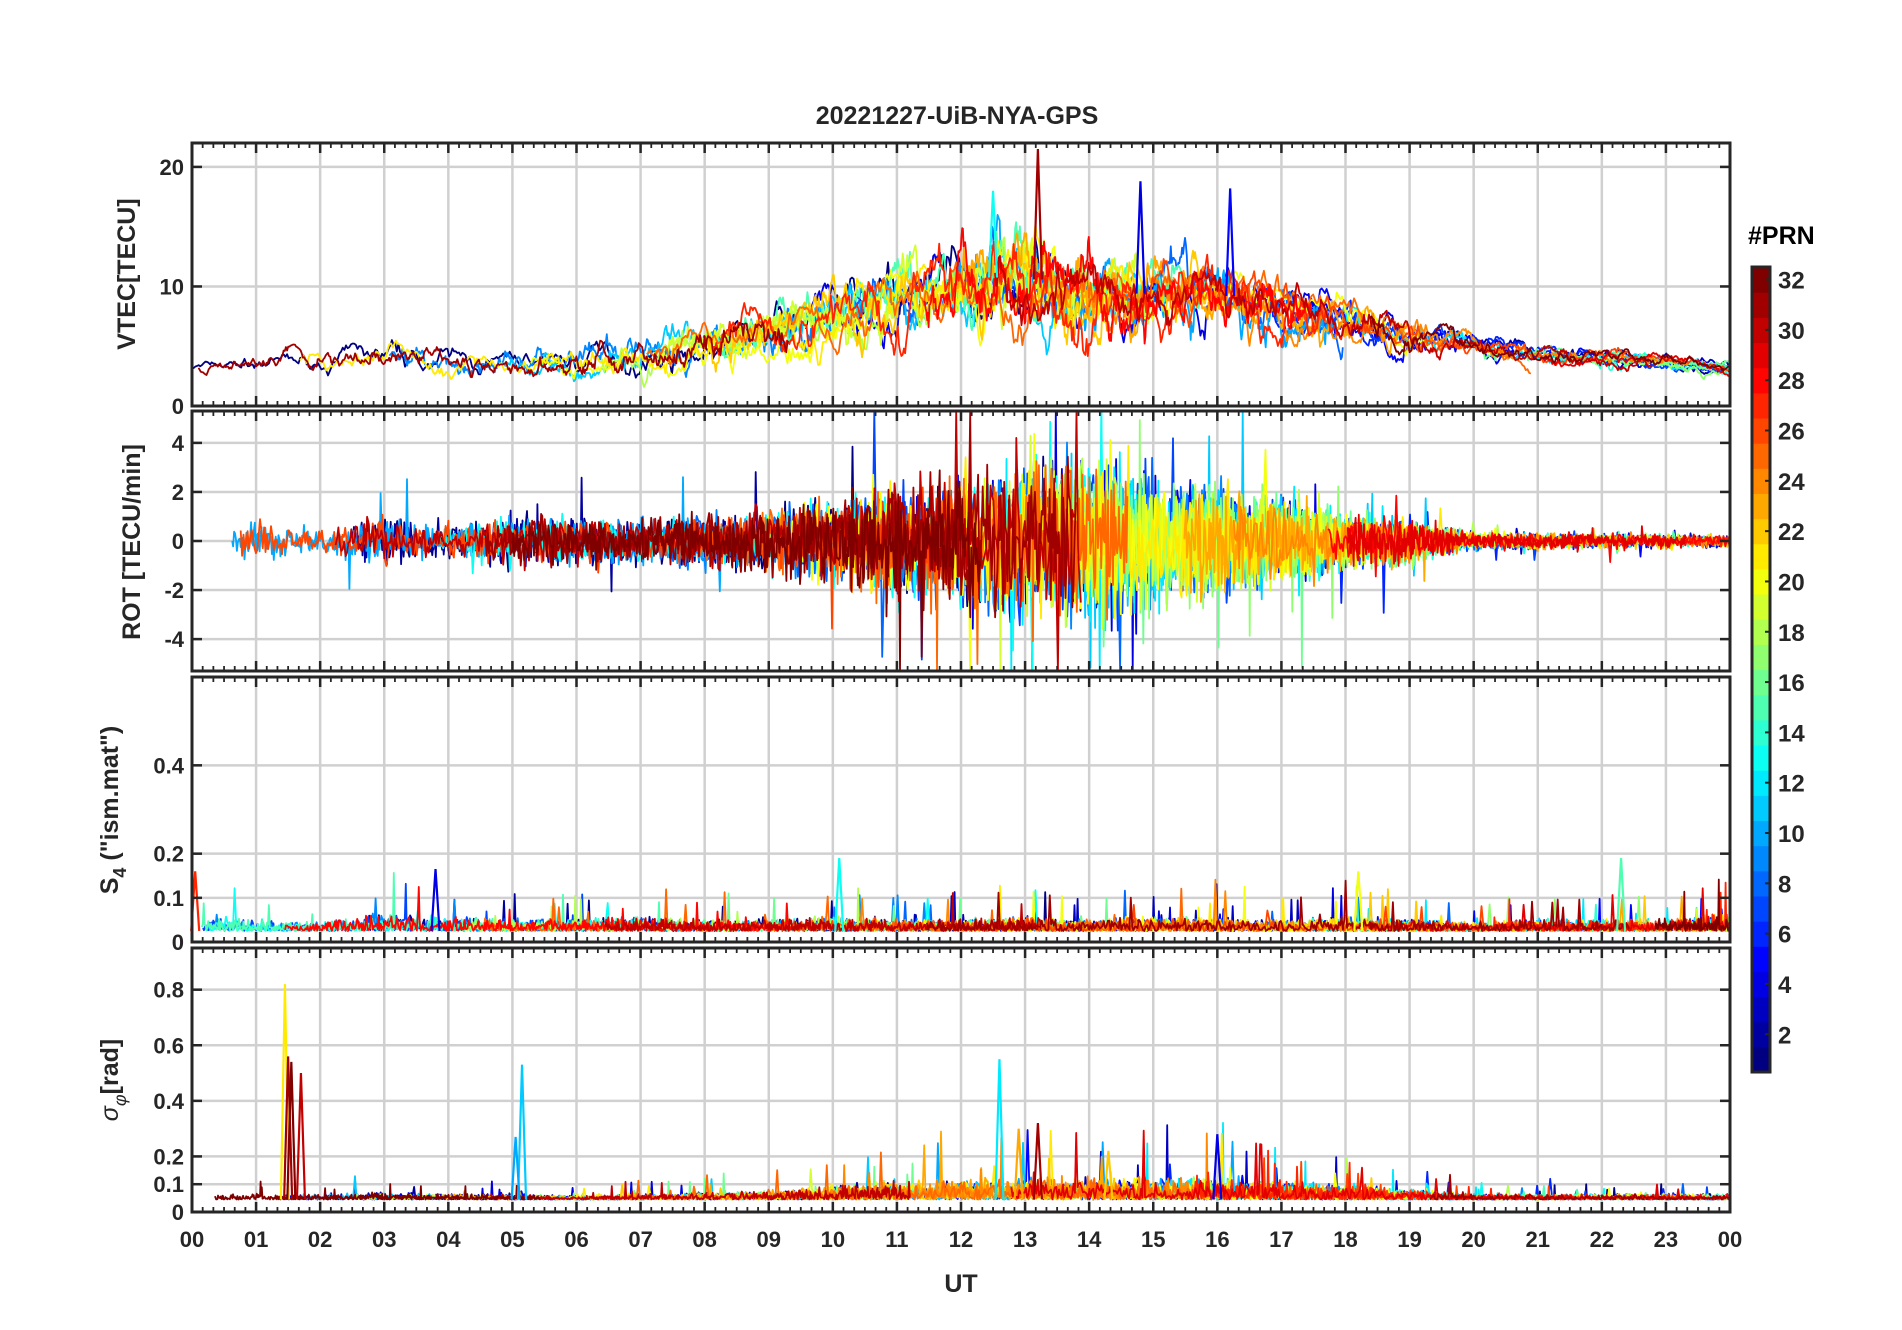 The image size is (1902, 1330). I want to click on x-tick-label: 09, so click(769, 1239).